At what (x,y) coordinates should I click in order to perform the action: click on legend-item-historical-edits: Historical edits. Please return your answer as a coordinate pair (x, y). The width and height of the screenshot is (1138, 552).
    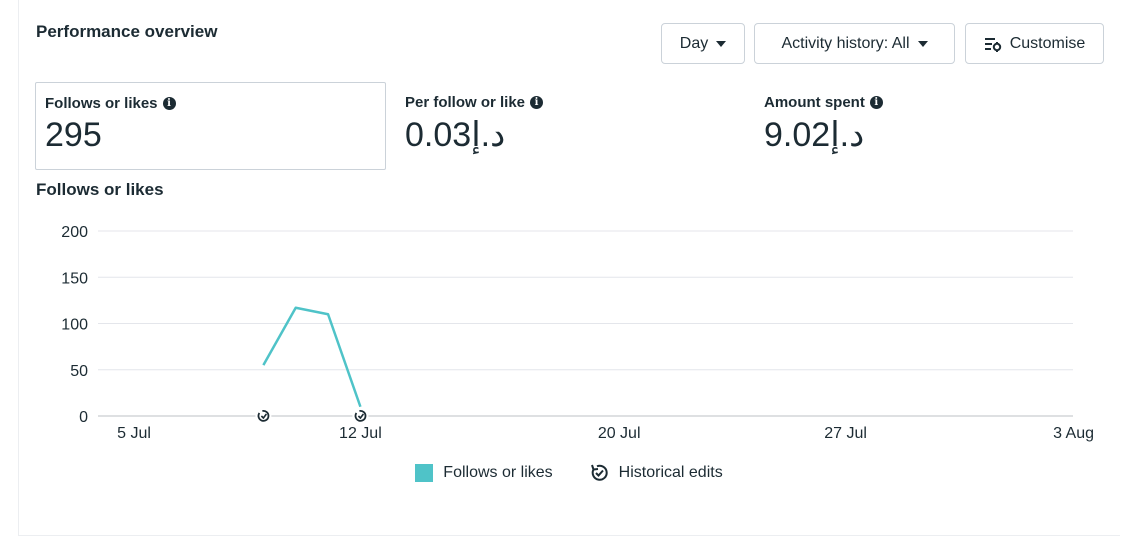
    Looking at the image, I should click on (656, 473).